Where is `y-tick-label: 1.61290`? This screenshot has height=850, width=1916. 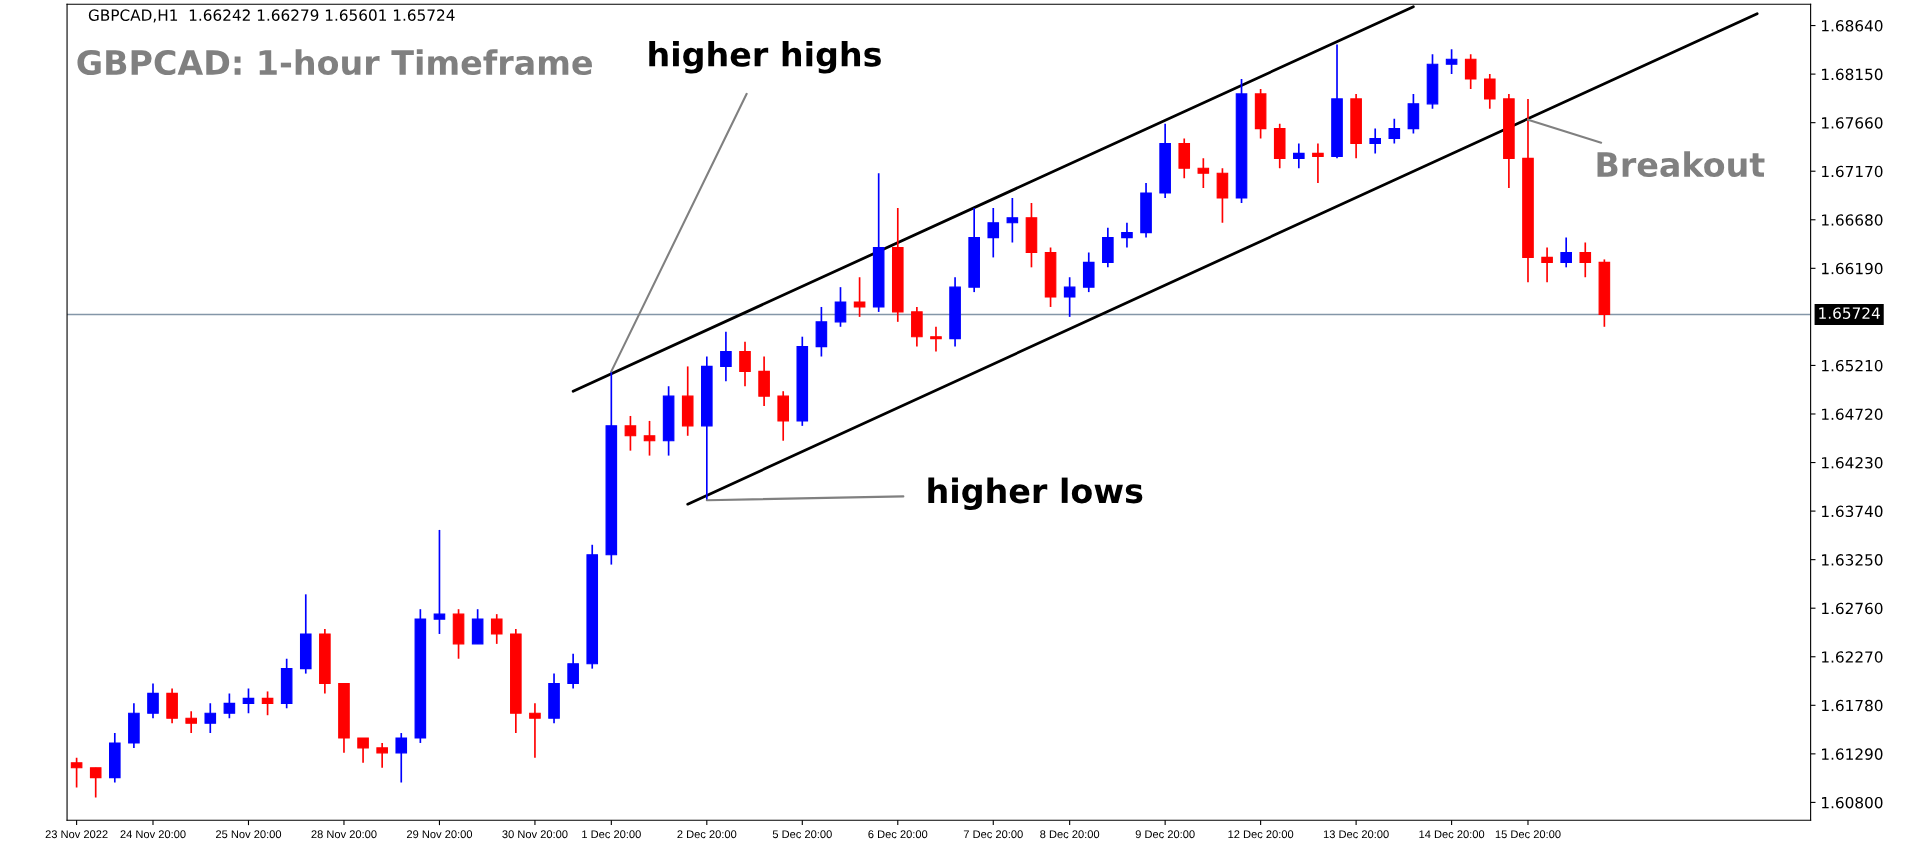
y-tick-label: 1.61290 is located at coordinates (1852, 754).